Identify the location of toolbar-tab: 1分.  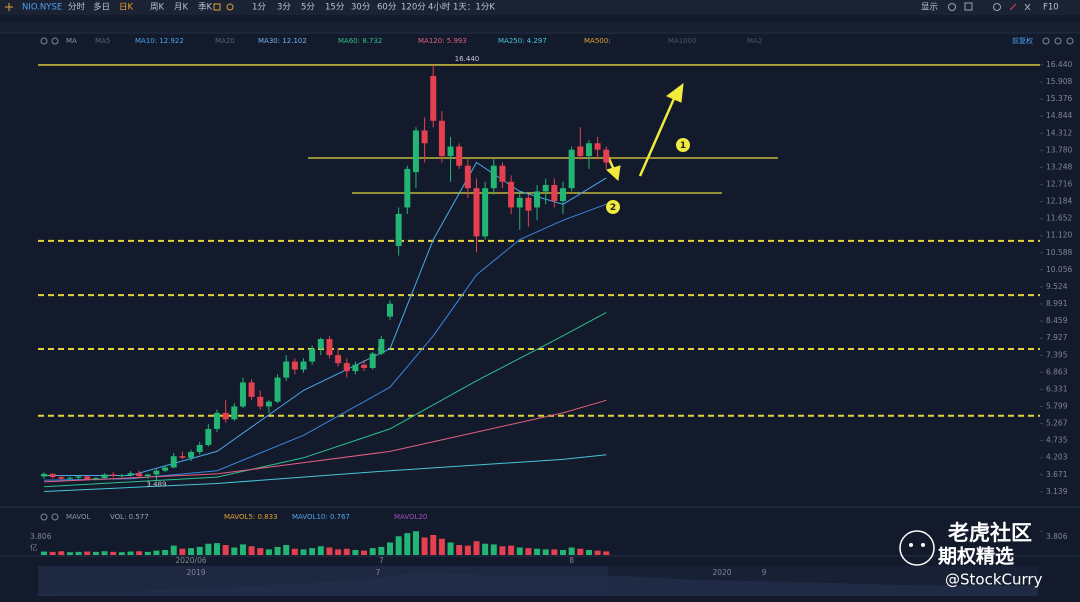
(259, 8).